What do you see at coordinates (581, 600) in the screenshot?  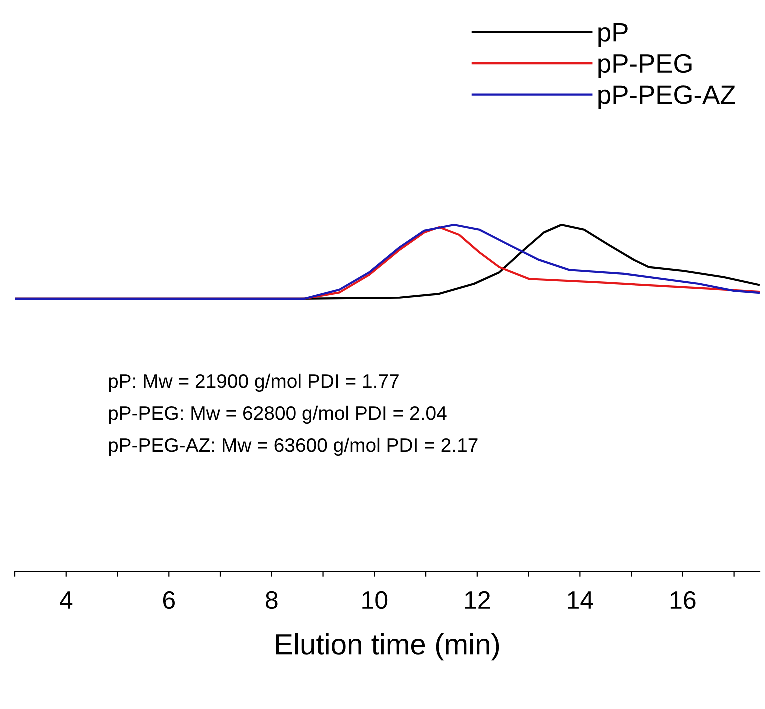 I see `x-tick-label: 14` at bounding box center [581, 600].